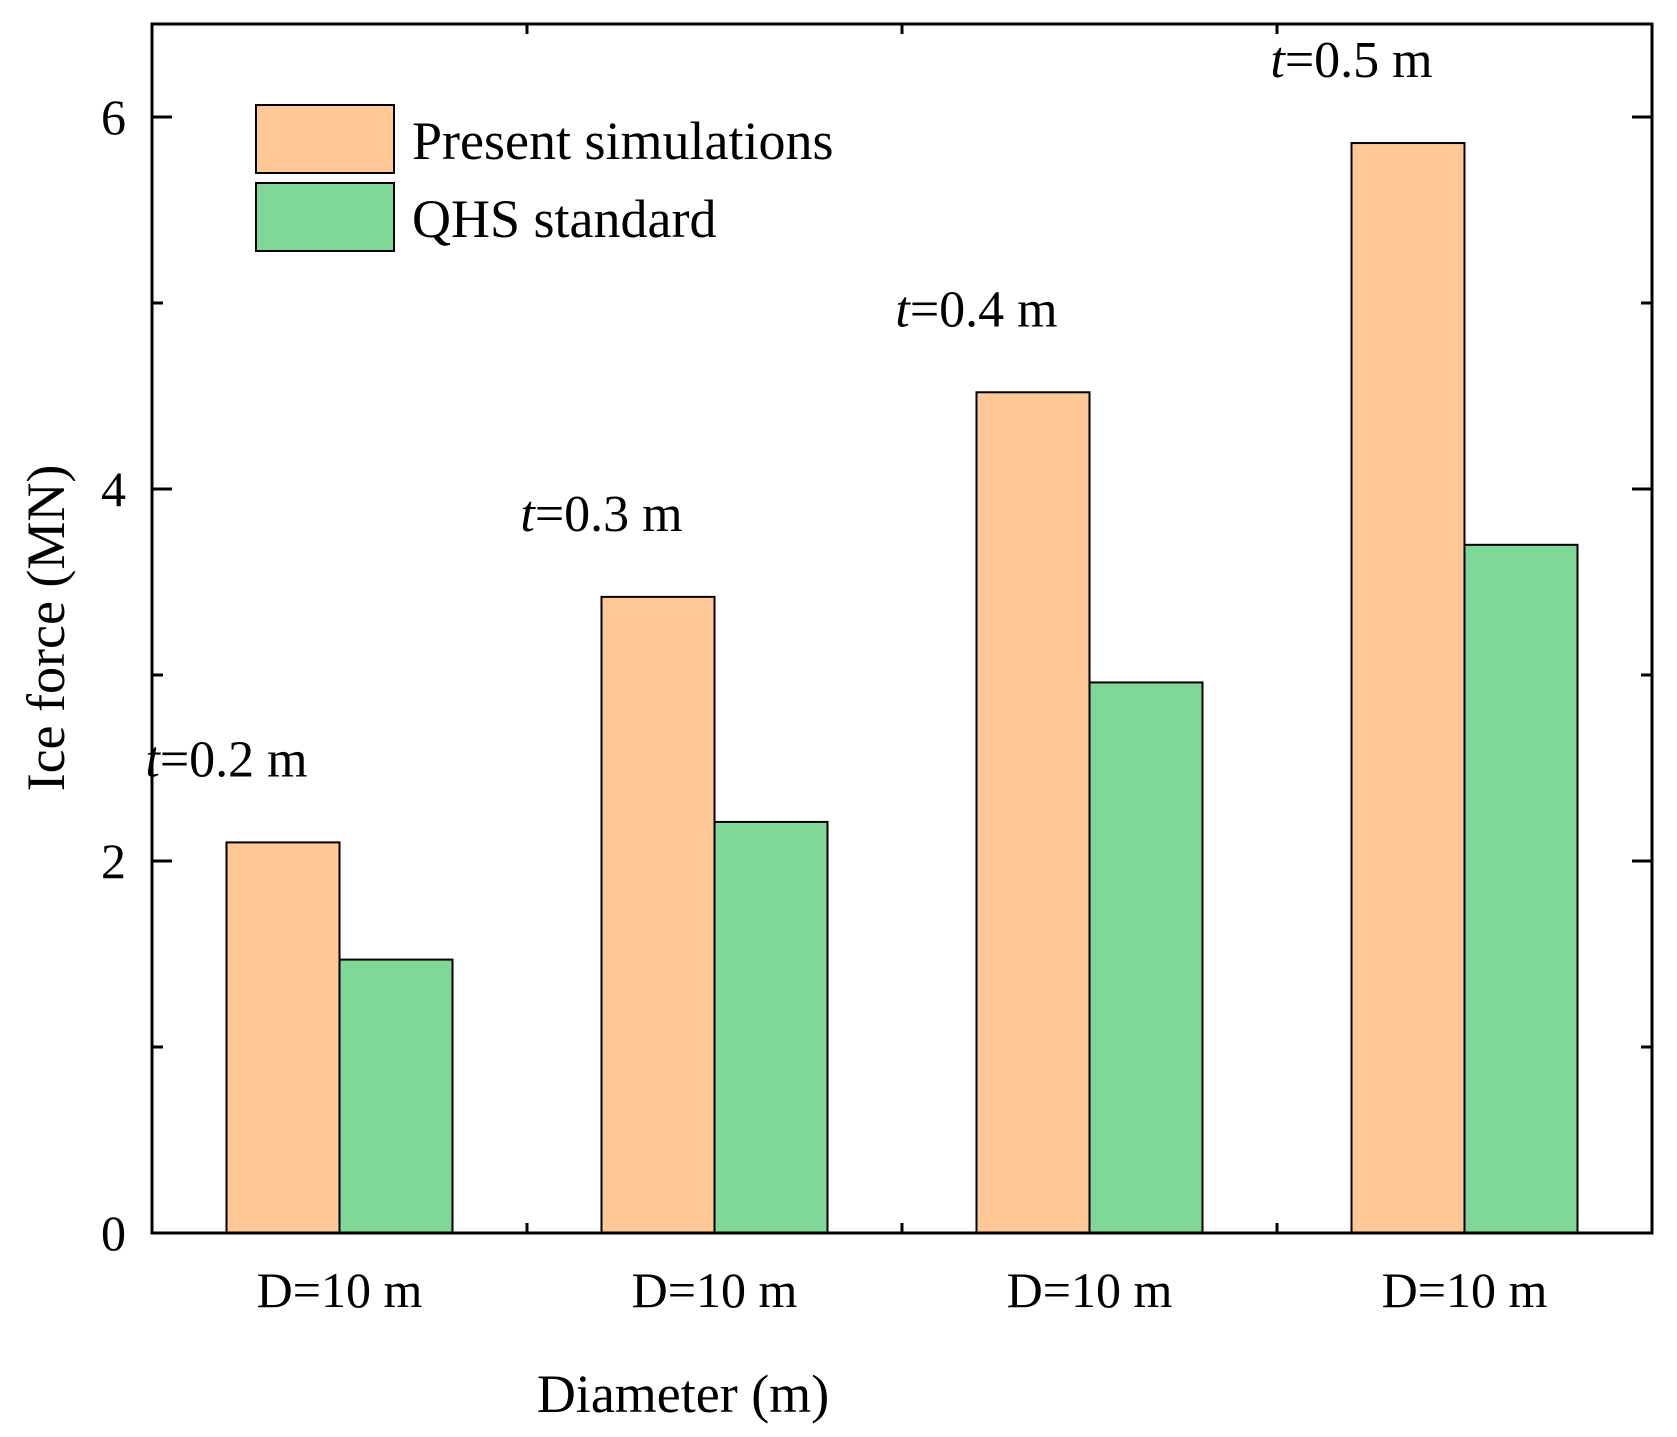 This screenshot has height=1437, width=1677. What do you see at coordinates (325, 217) in the screenshot?
I see `legend-swatch-qhs-standard` at bounding box center [325, 217].